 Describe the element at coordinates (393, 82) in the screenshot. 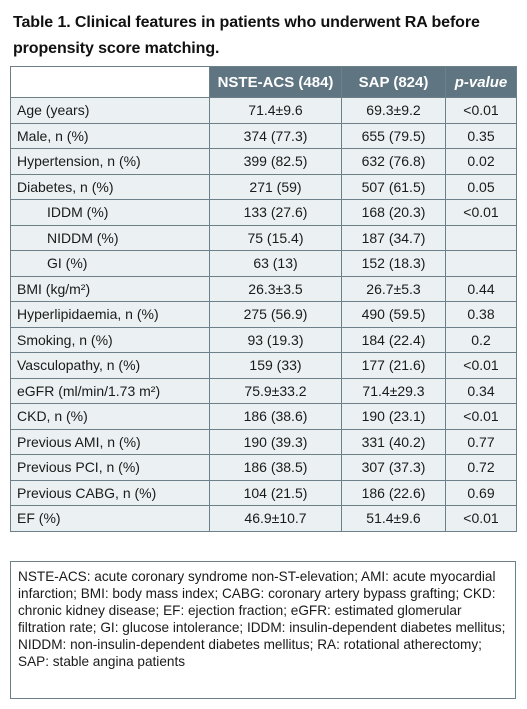

I see `header-sap: SAP (824)` at that location.